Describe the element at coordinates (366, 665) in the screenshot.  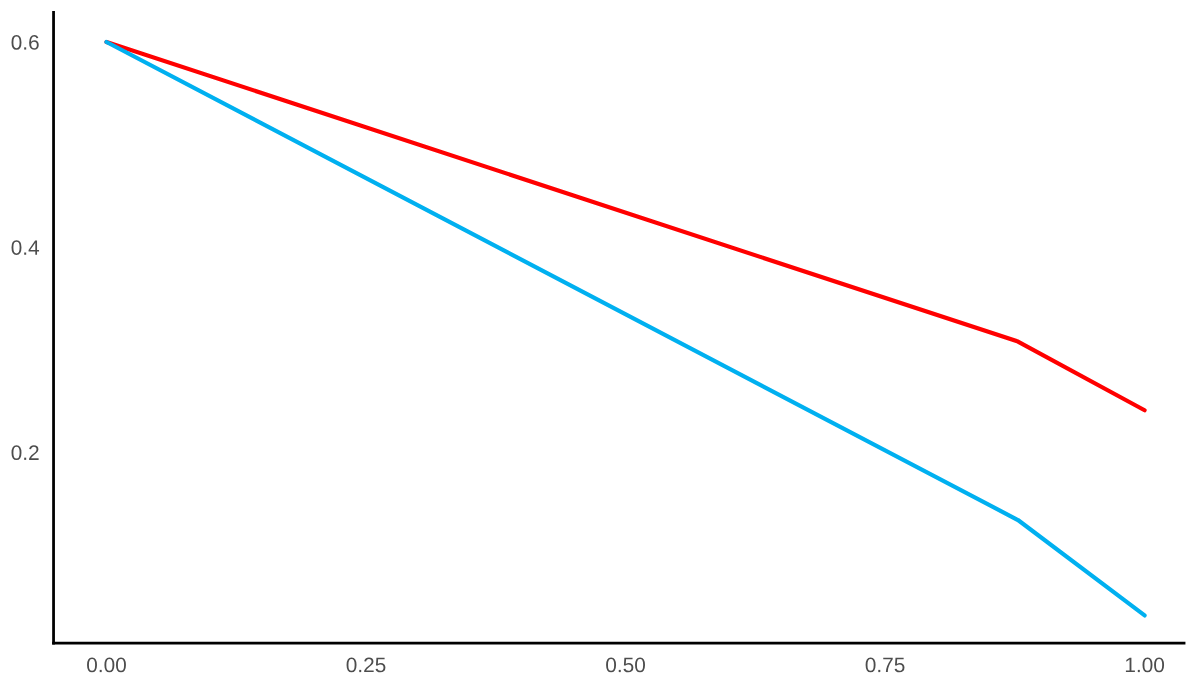
I see `x-tick-label: 0.25` at that location.